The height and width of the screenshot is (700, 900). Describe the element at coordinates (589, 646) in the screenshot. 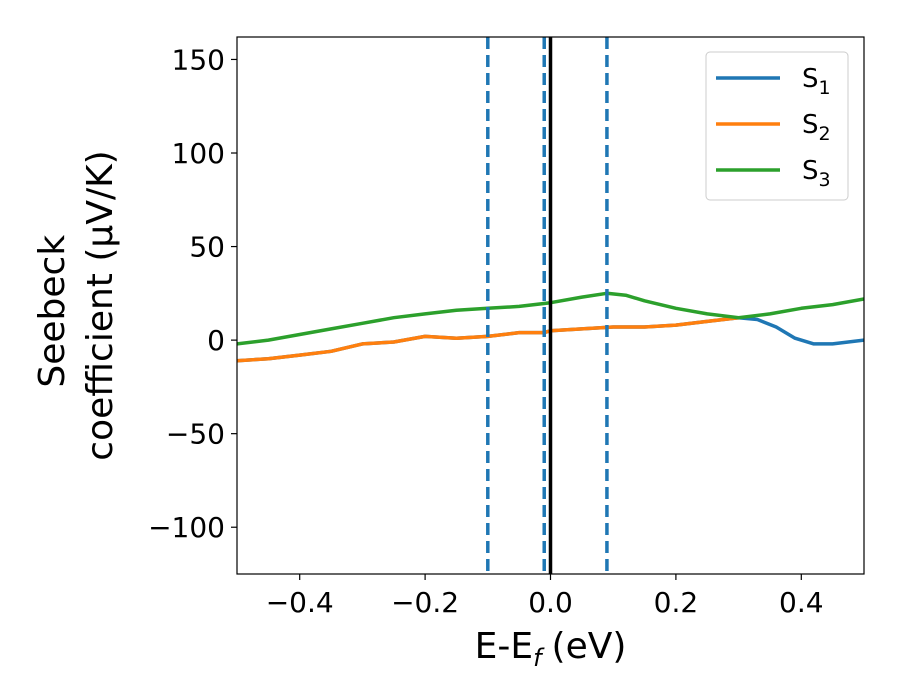

I see `x-axis-label-unit: (eV)` at that location.